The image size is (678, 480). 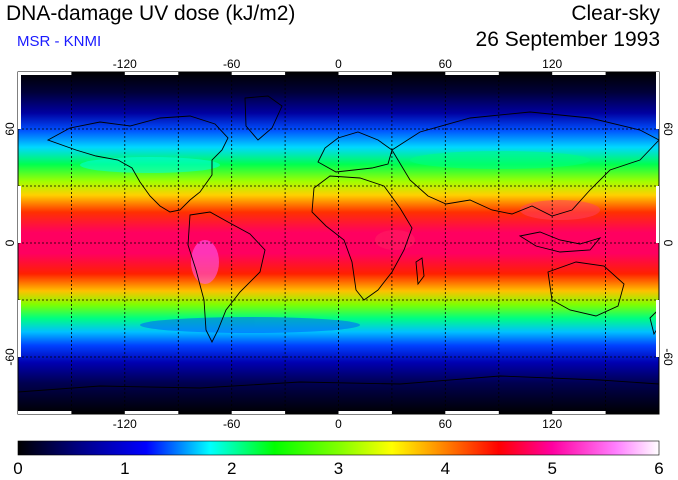 What do you see at coordinates (567, 39) in the screenshot?
I see `date-label: 26 September 1993` at bounding box center [567, 39].